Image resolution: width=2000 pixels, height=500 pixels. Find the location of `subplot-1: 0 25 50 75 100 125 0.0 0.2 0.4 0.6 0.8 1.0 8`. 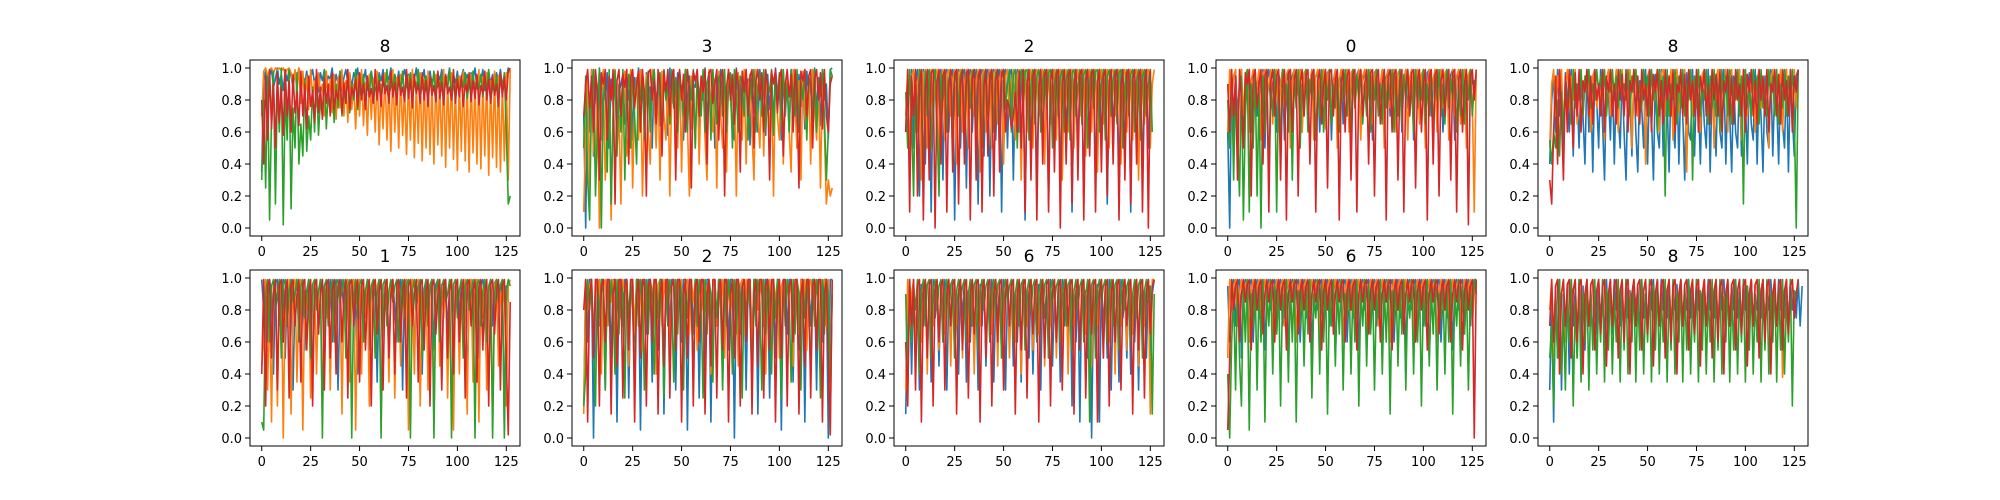

subplot-1: 0 25 50 75 100 125 0.0 0.2 0.4 0.6 0.8 1.0 8 is located at coordinates (371, 148).